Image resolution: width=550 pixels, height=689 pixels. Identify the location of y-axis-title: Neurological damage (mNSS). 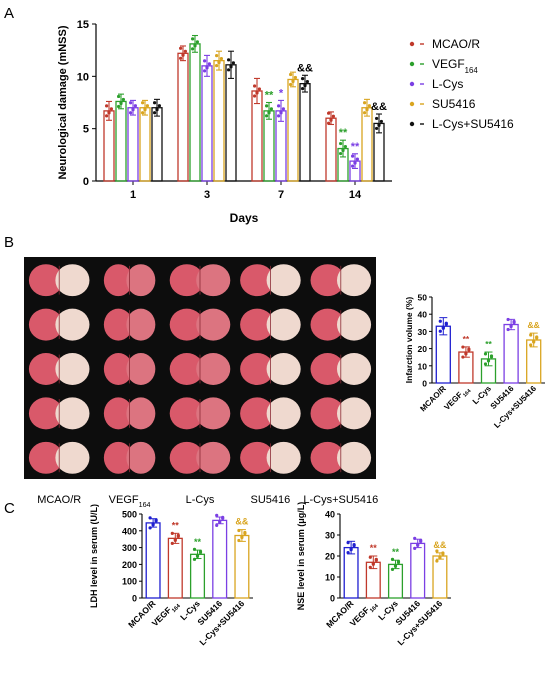
(63, 102).